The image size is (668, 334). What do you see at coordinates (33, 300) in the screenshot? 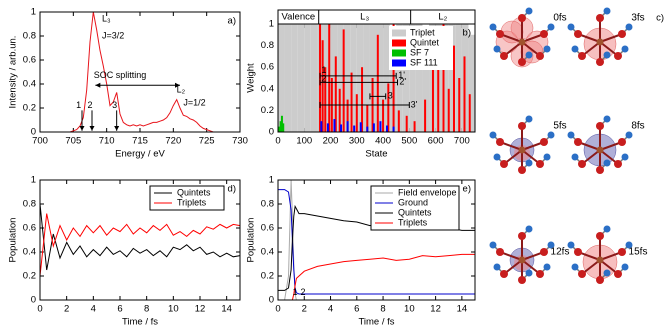
I see `y-tick-label: 0` at bounding box center [33, 300].